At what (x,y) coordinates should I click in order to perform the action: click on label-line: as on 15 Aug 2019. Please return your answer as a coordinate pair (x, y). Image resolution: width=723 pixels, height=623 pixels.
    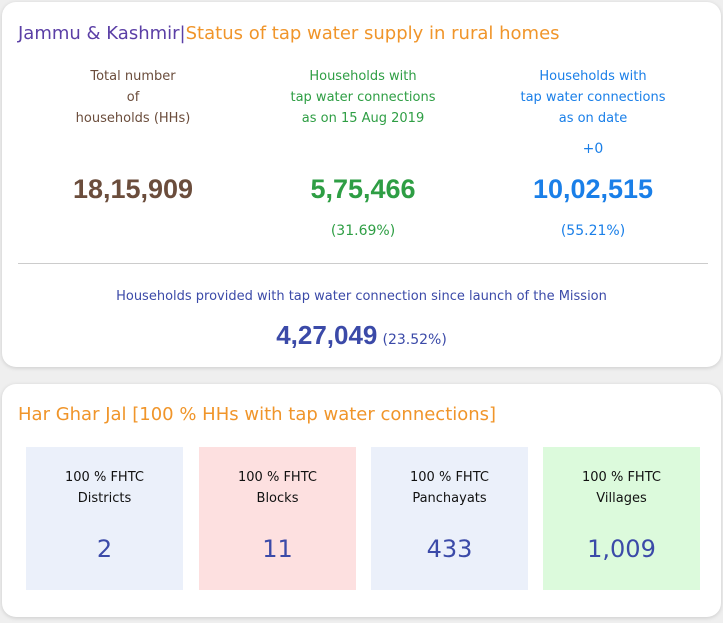
    Looking at the image, I should click on (363, 118).